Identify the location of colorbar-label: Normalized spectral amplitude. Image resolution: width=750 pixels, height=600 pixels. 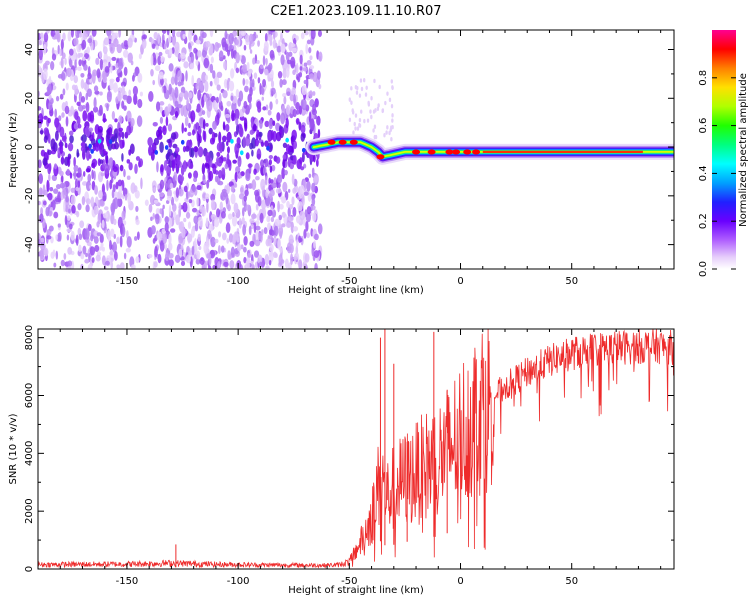
(743, 150).